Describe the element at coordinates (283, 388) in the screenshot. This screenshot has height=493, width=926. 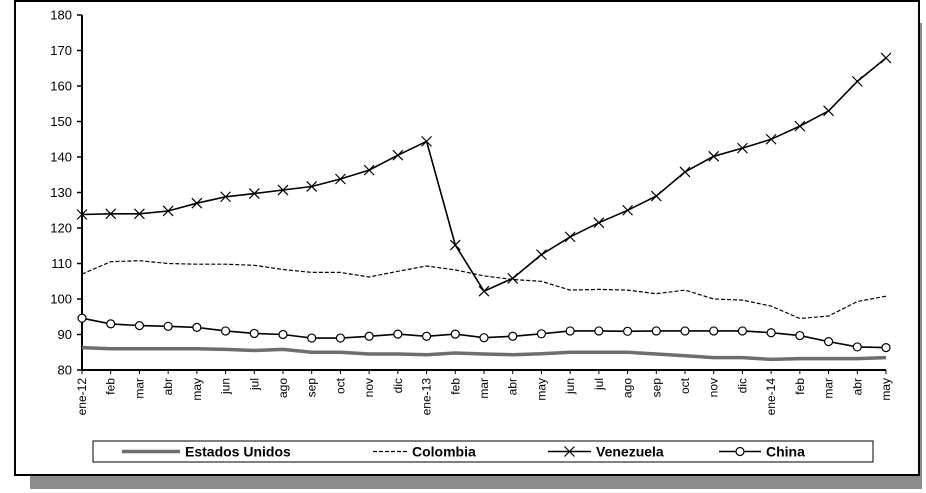
I see `x-tick-label: ago` at that location.